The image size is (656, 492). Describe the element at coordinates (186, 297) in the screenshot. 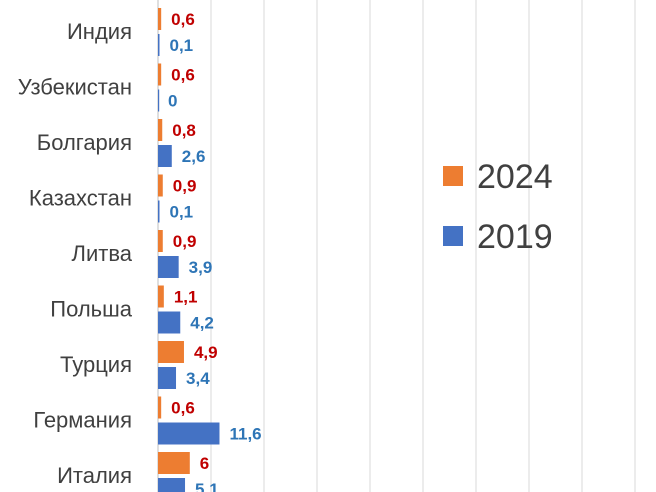

I see `data-label-2024: 1,1` at that location.